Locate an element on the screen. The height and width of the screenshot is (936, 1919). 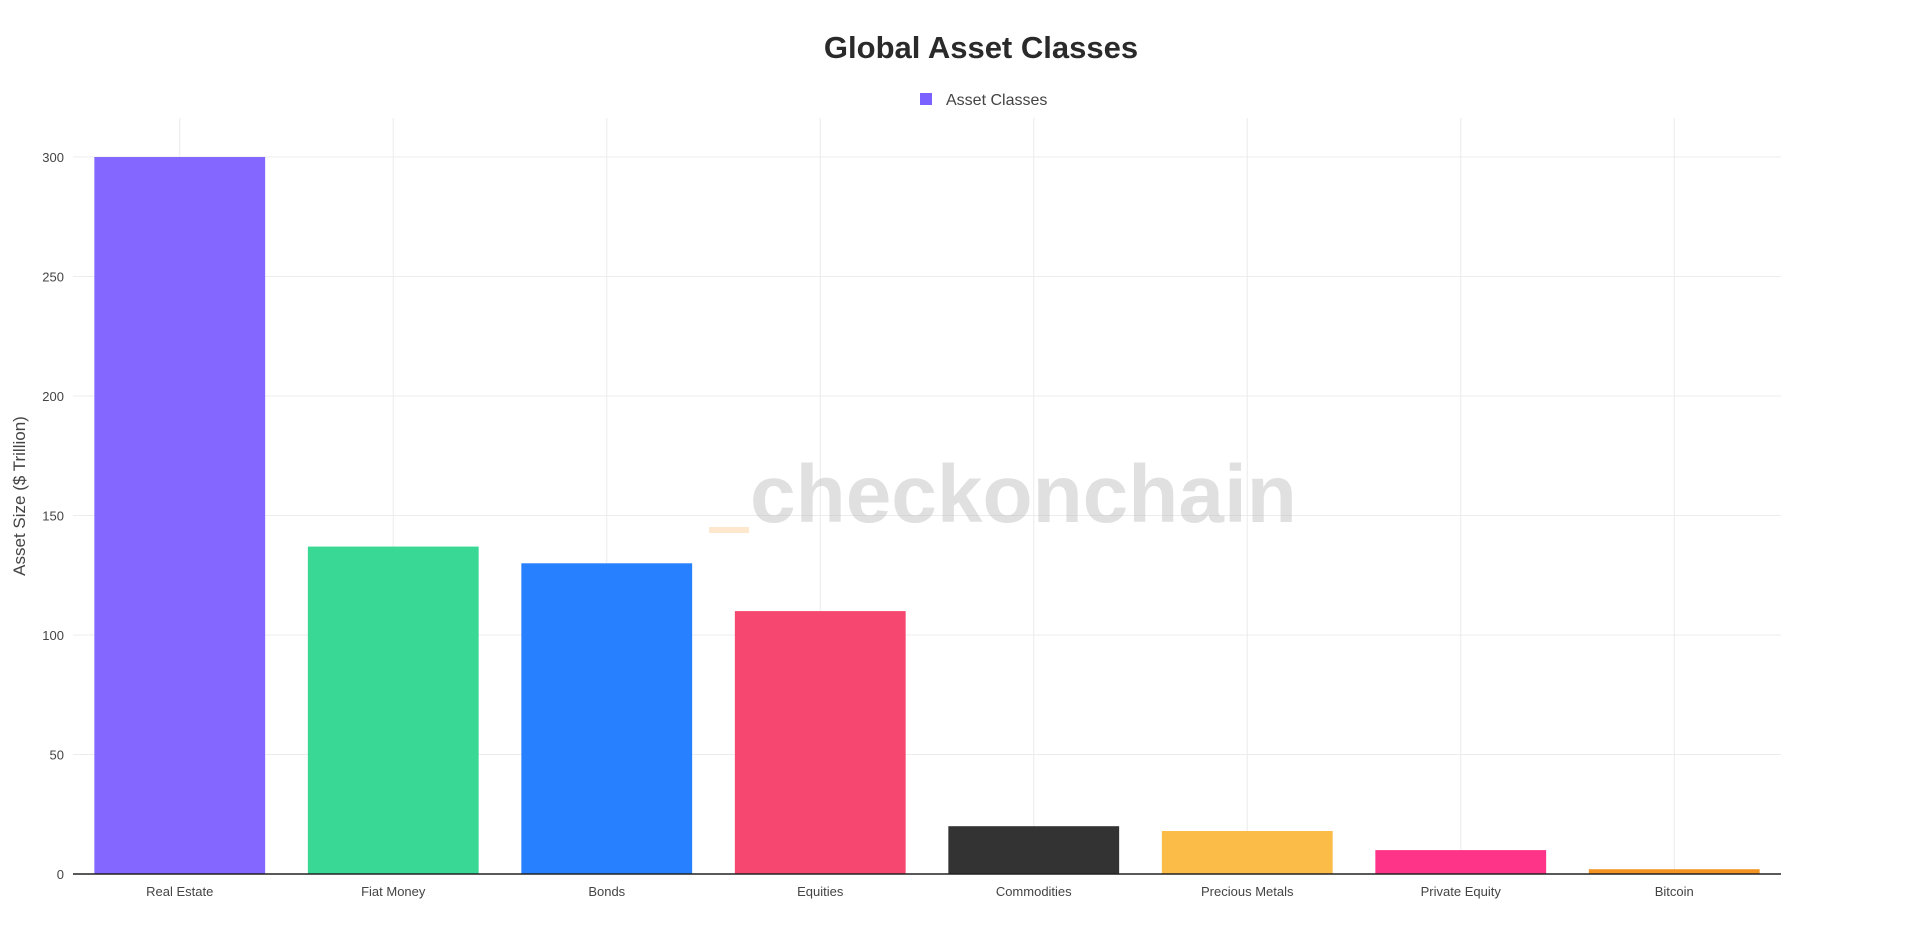
x-tick-label: Commodities is located at coordinates (1034, 891).